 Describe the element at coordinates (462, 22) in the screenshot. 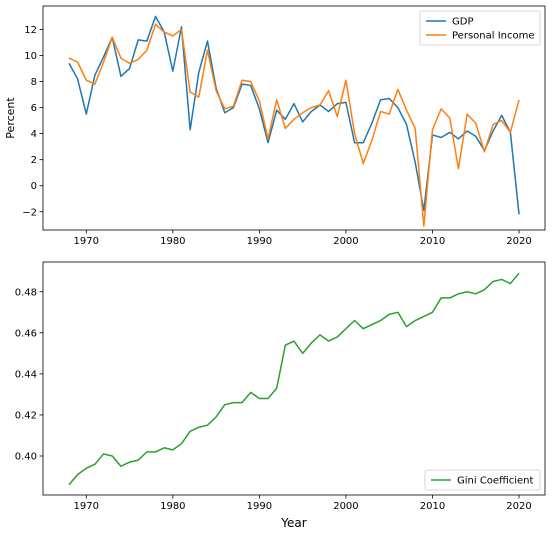

I see `legend-label: GDP` at that location.